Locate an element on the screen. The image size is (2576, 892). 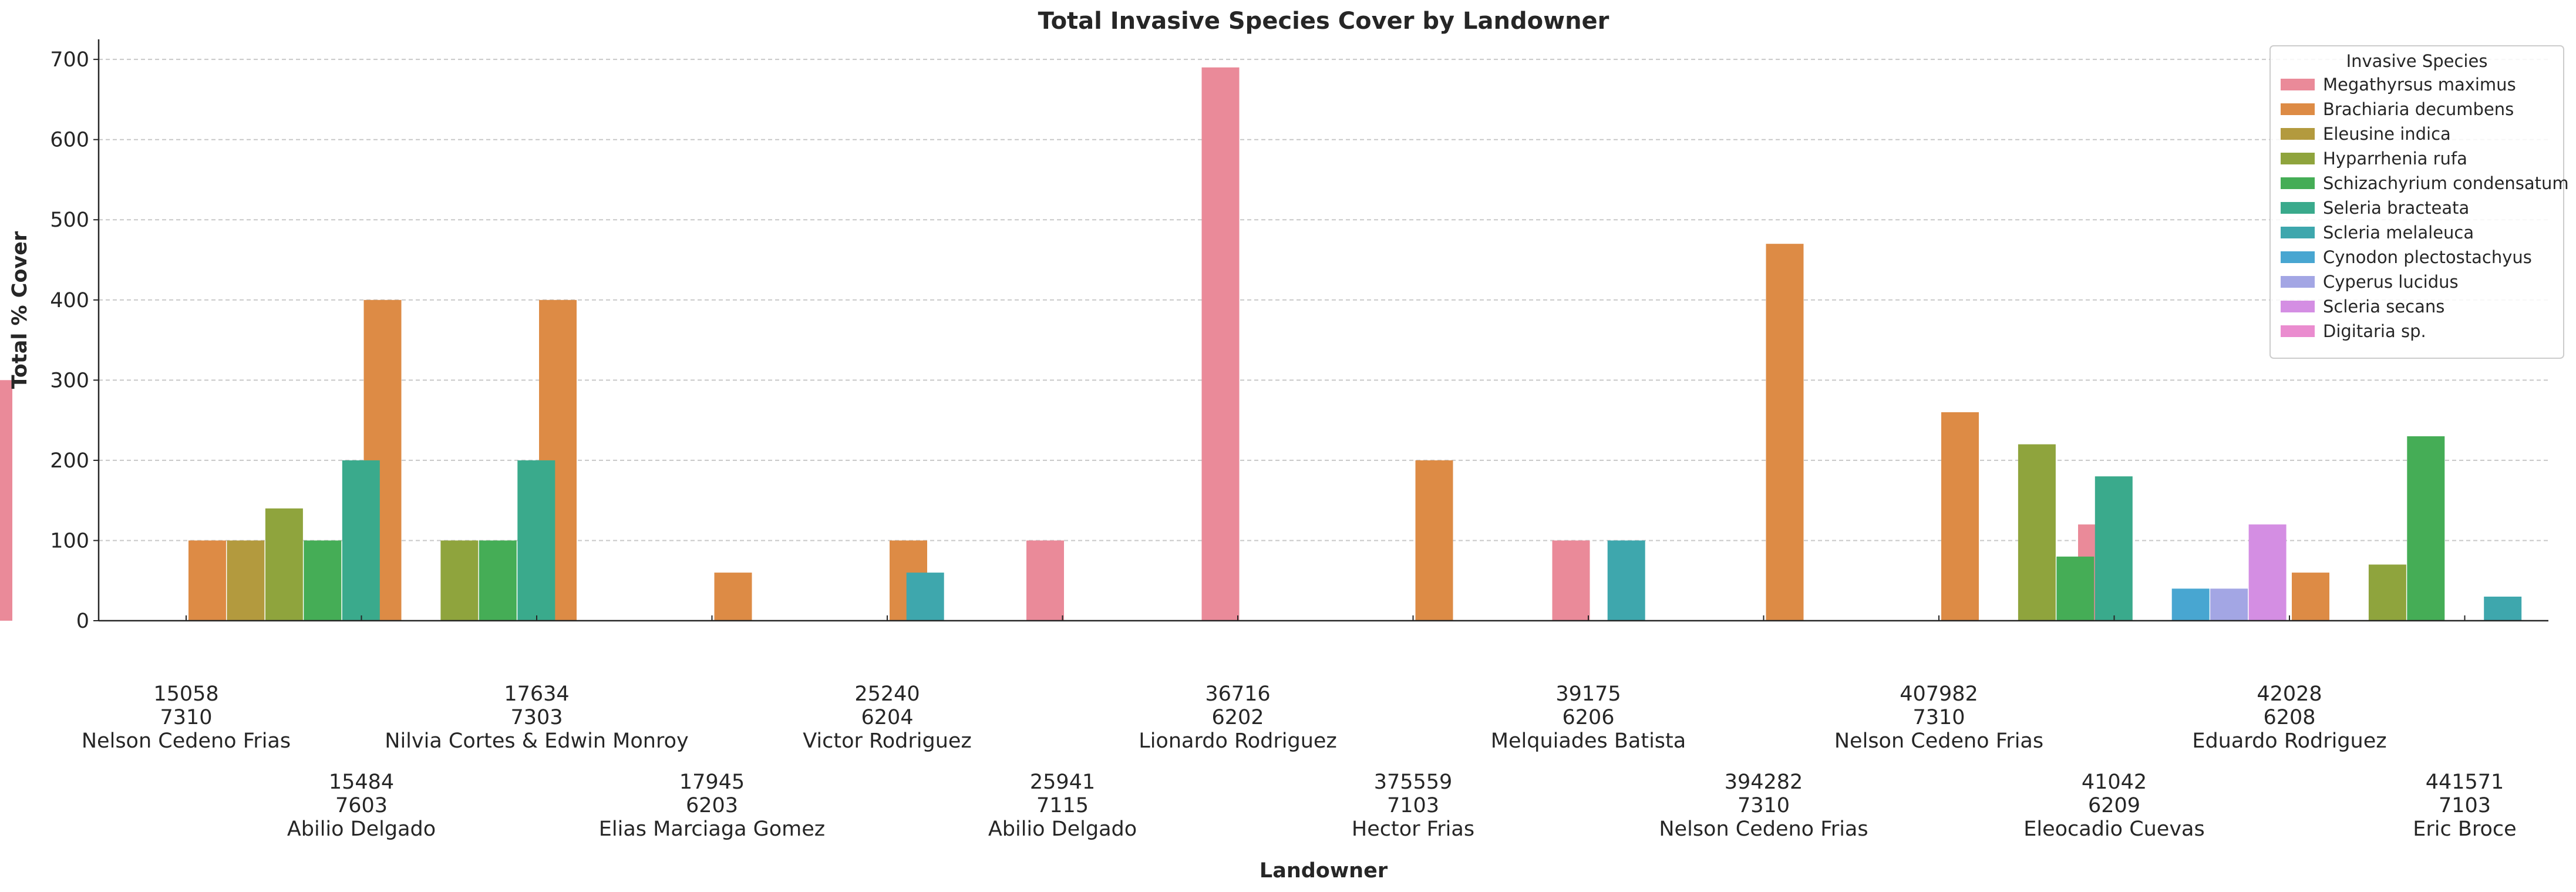
legend-entry: Hyparrhenia rufa is located at coordinates (2395, 159).